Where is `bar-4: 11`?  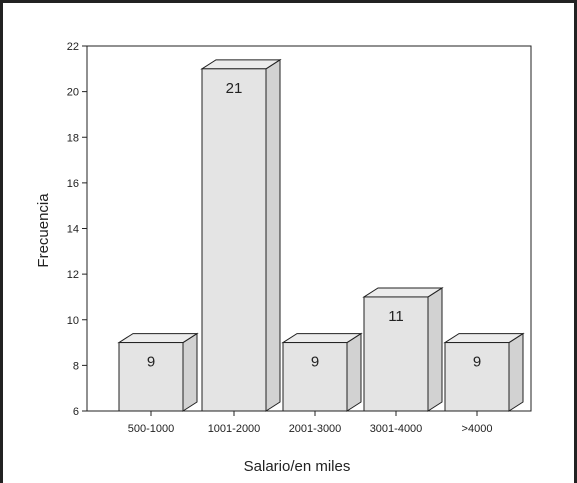 bar-4: 11 is located at coordinates (403, 349).